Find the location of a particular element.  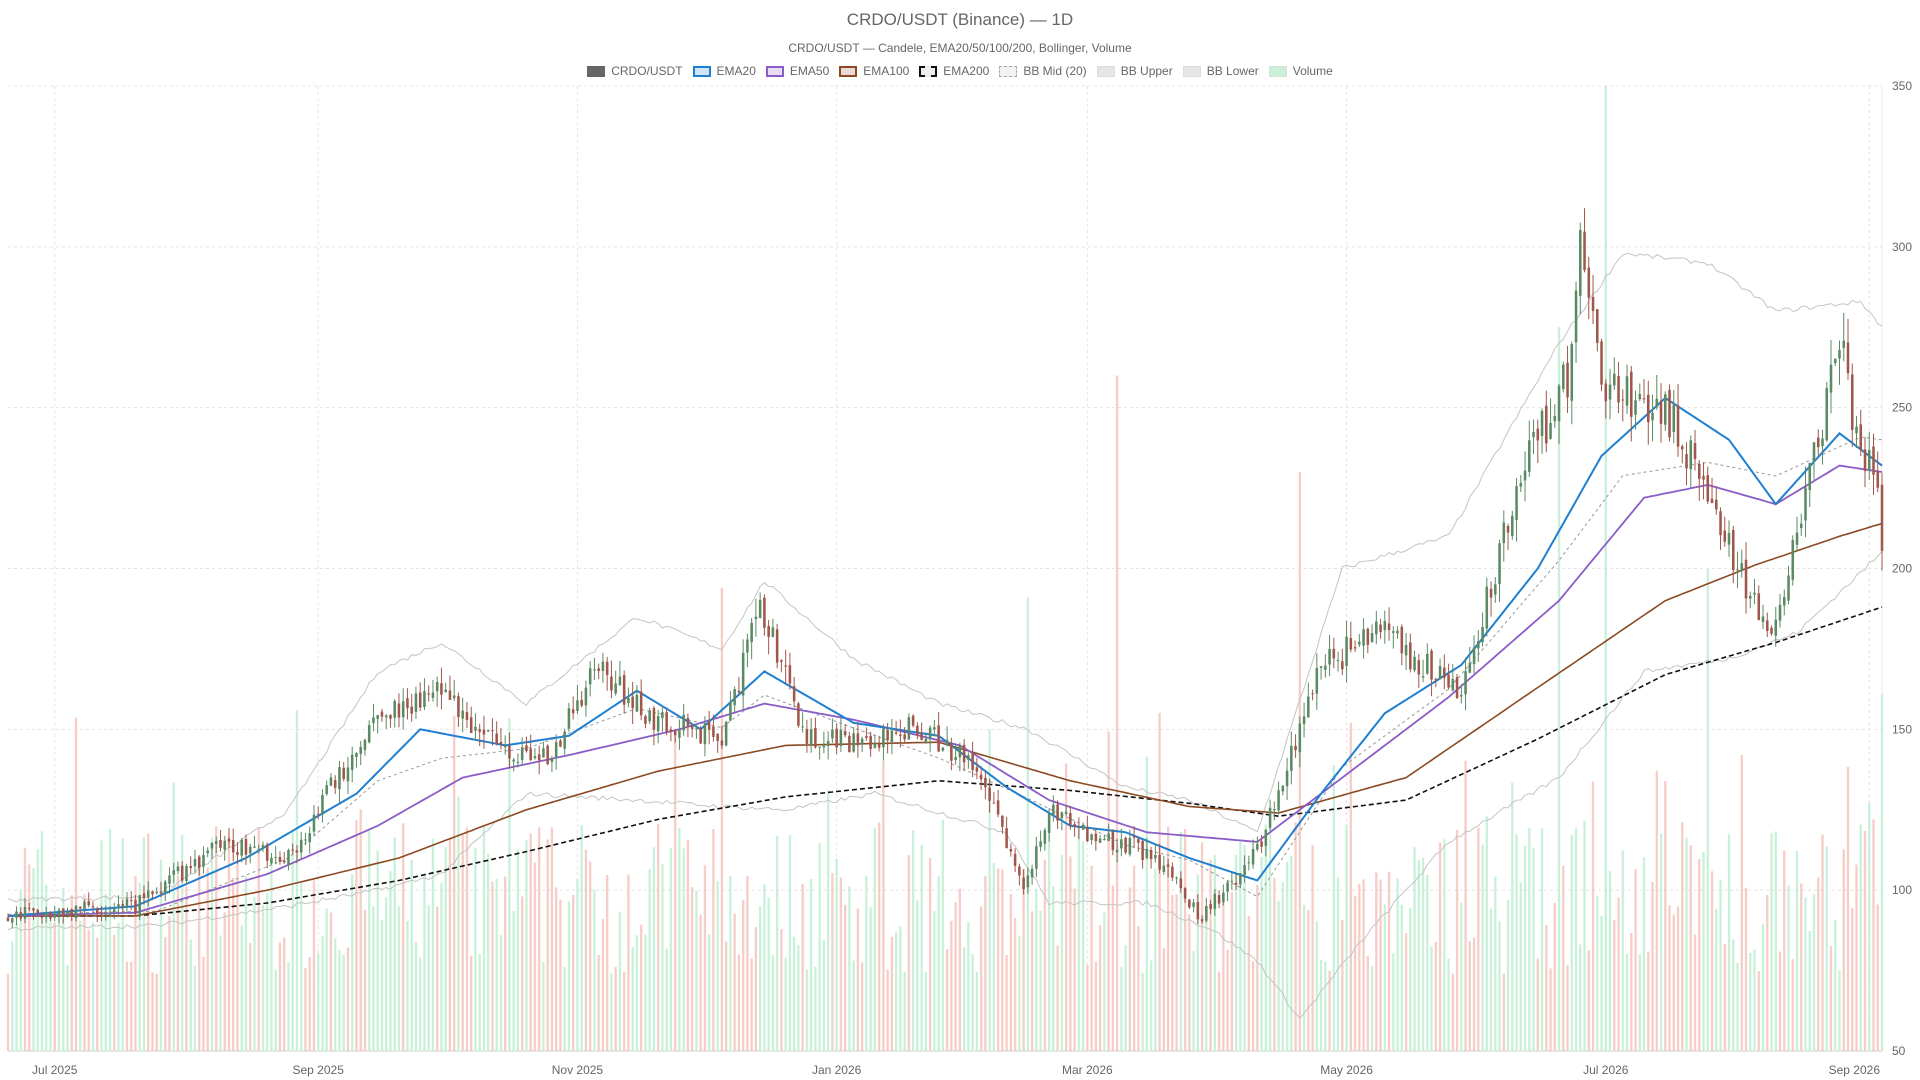

legend-item: Volume is located at coordinates (1300, 71).